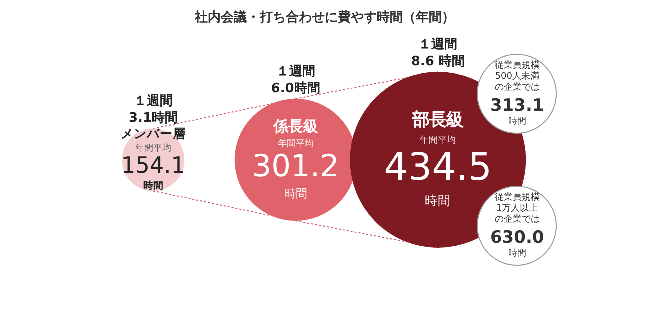 The width and height of the screenshot is (650, 320). What do you see at coordinates (296, 167) in the screenshot?
I see `data-label: 301.2` at bounding box center [296, 167].